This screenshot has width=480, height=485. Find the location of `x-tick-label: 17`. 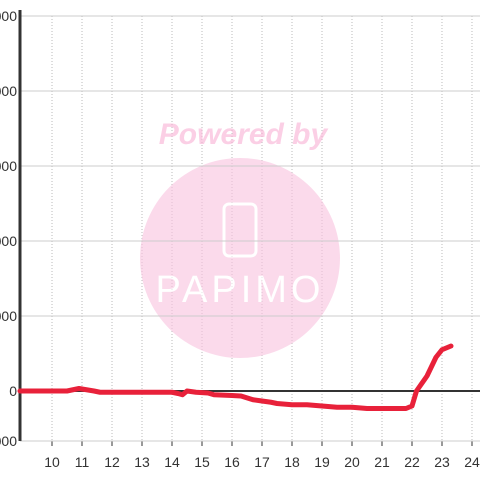

x-tick-label: 17 is located at coordinates (262, 462).